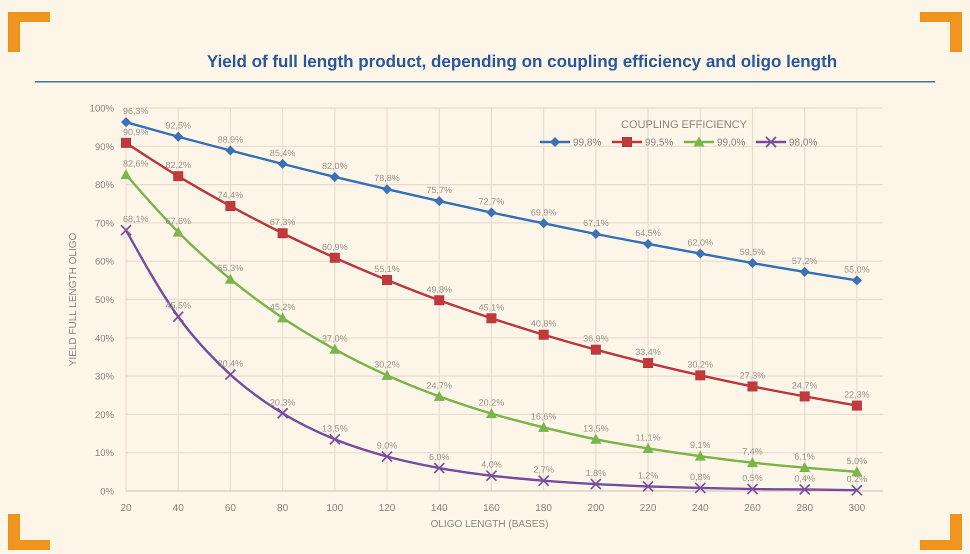 This screenshot has height=554, width=970. I want to click on data-label: 9,0%, so click(387, 445).